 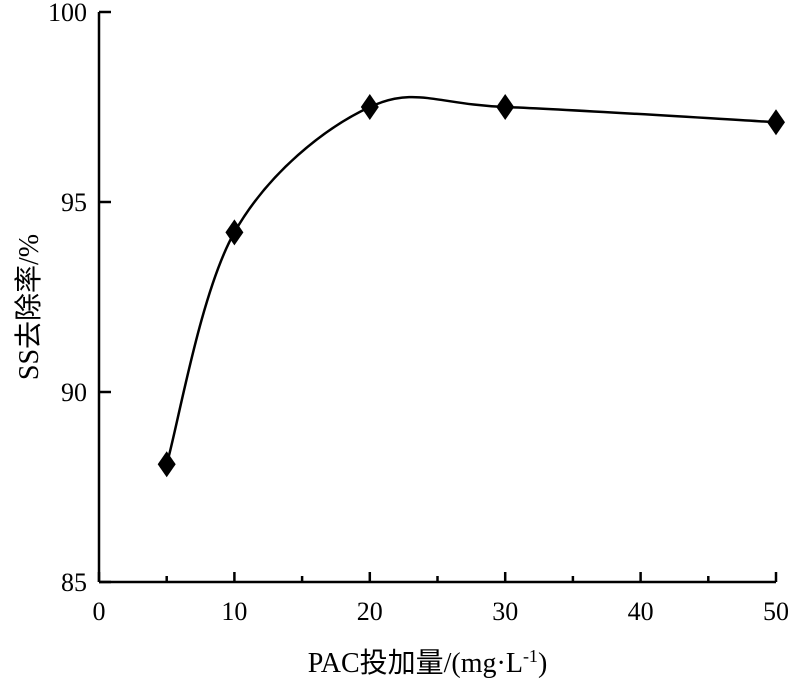 I want to click on x-tick-label: 50, so click(x=776, y=611).